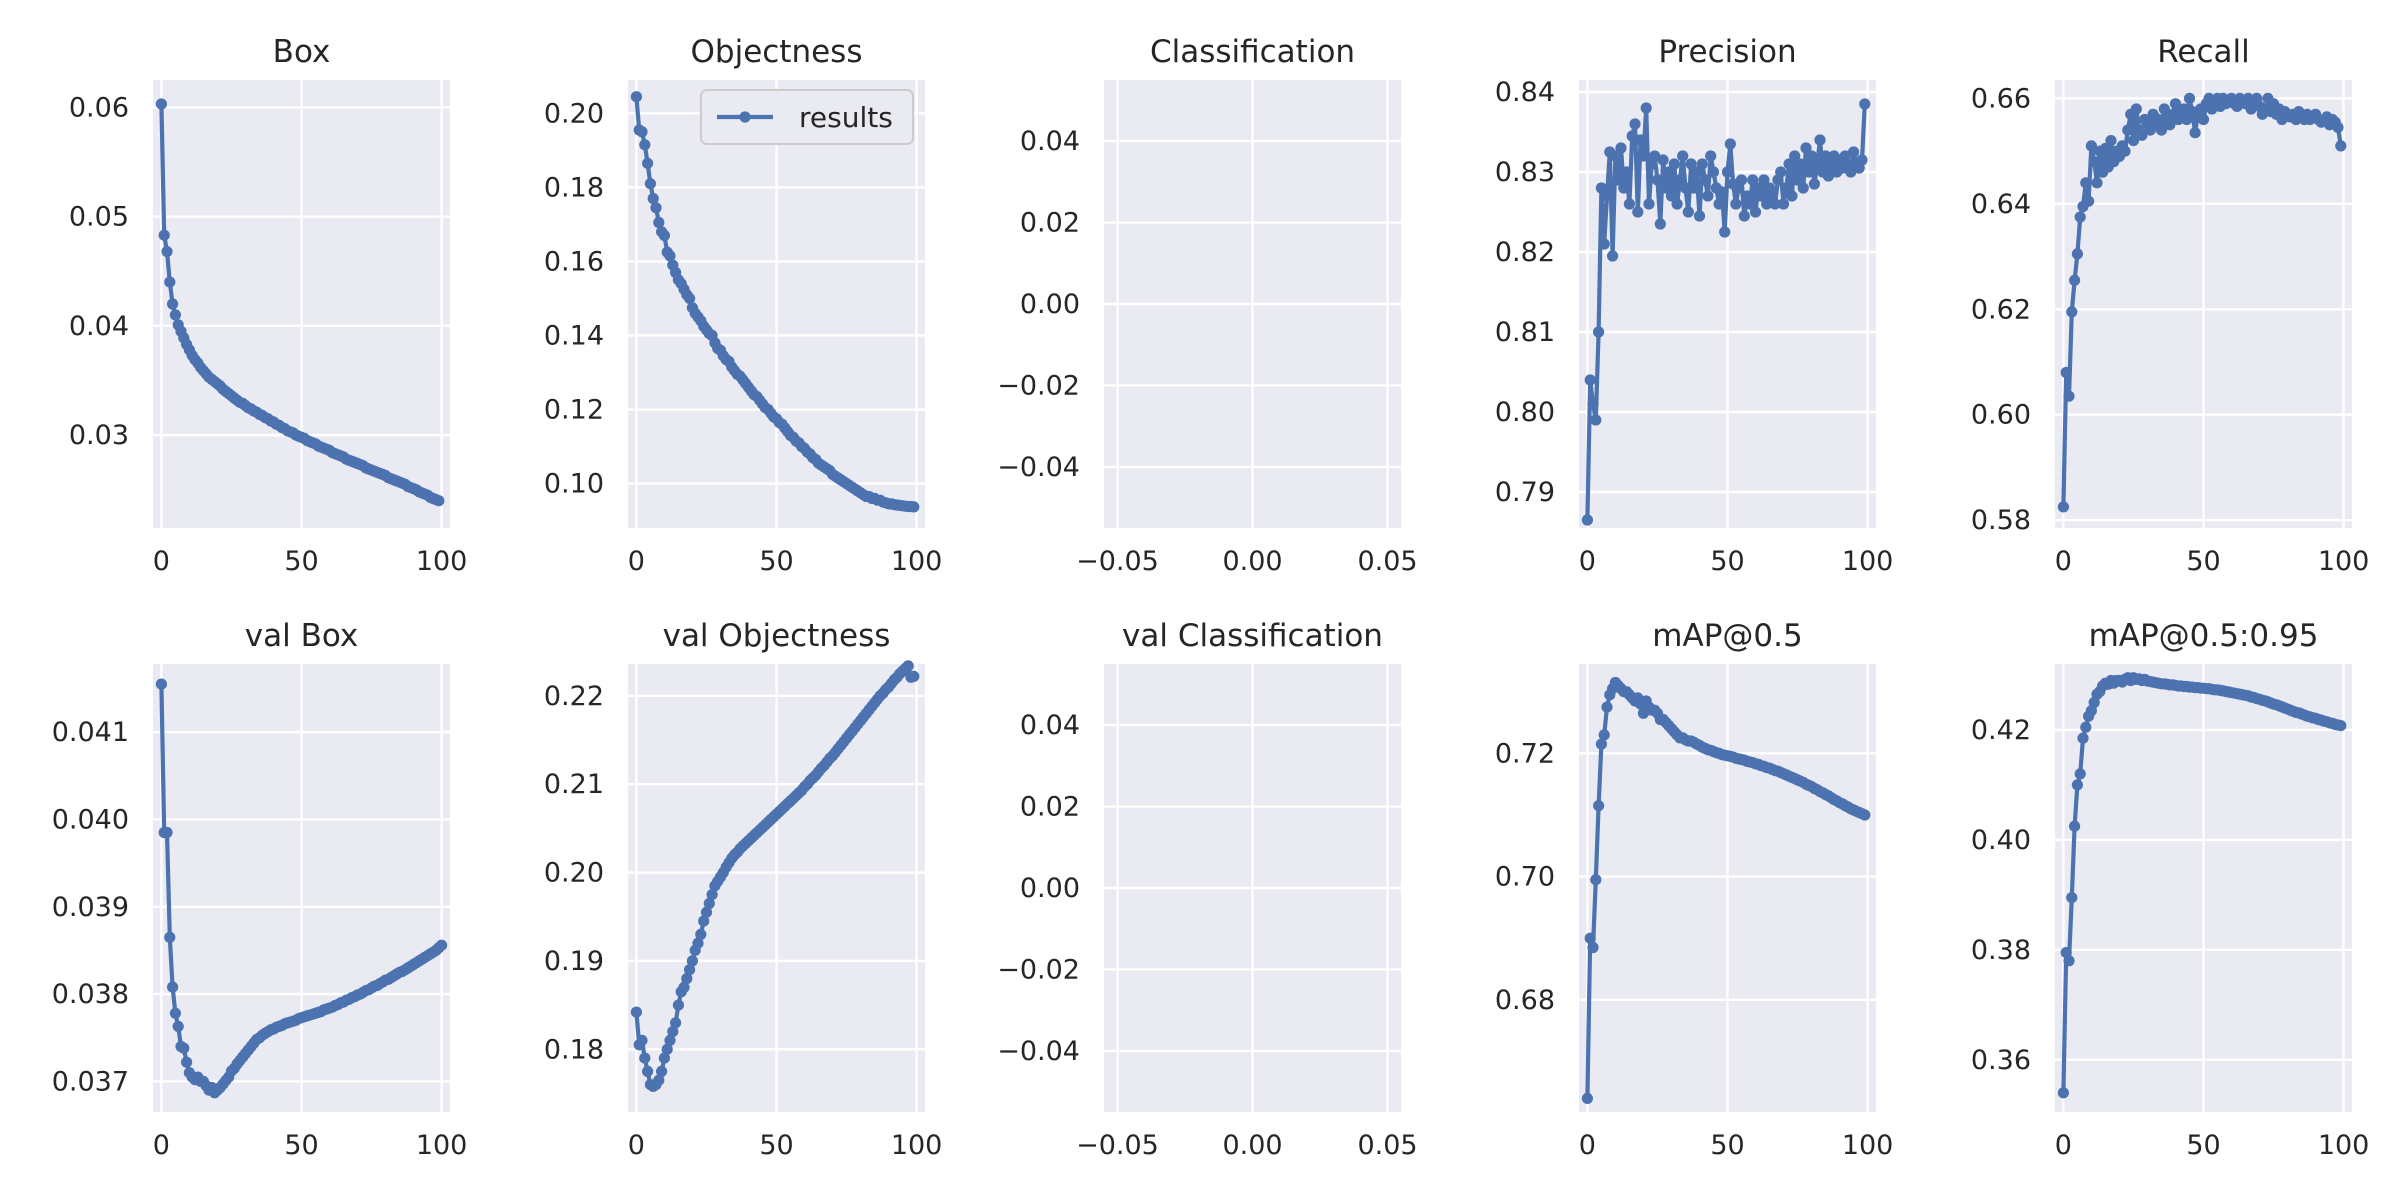  I want to click on y-tick-label: 0.039, so click(90, 907).